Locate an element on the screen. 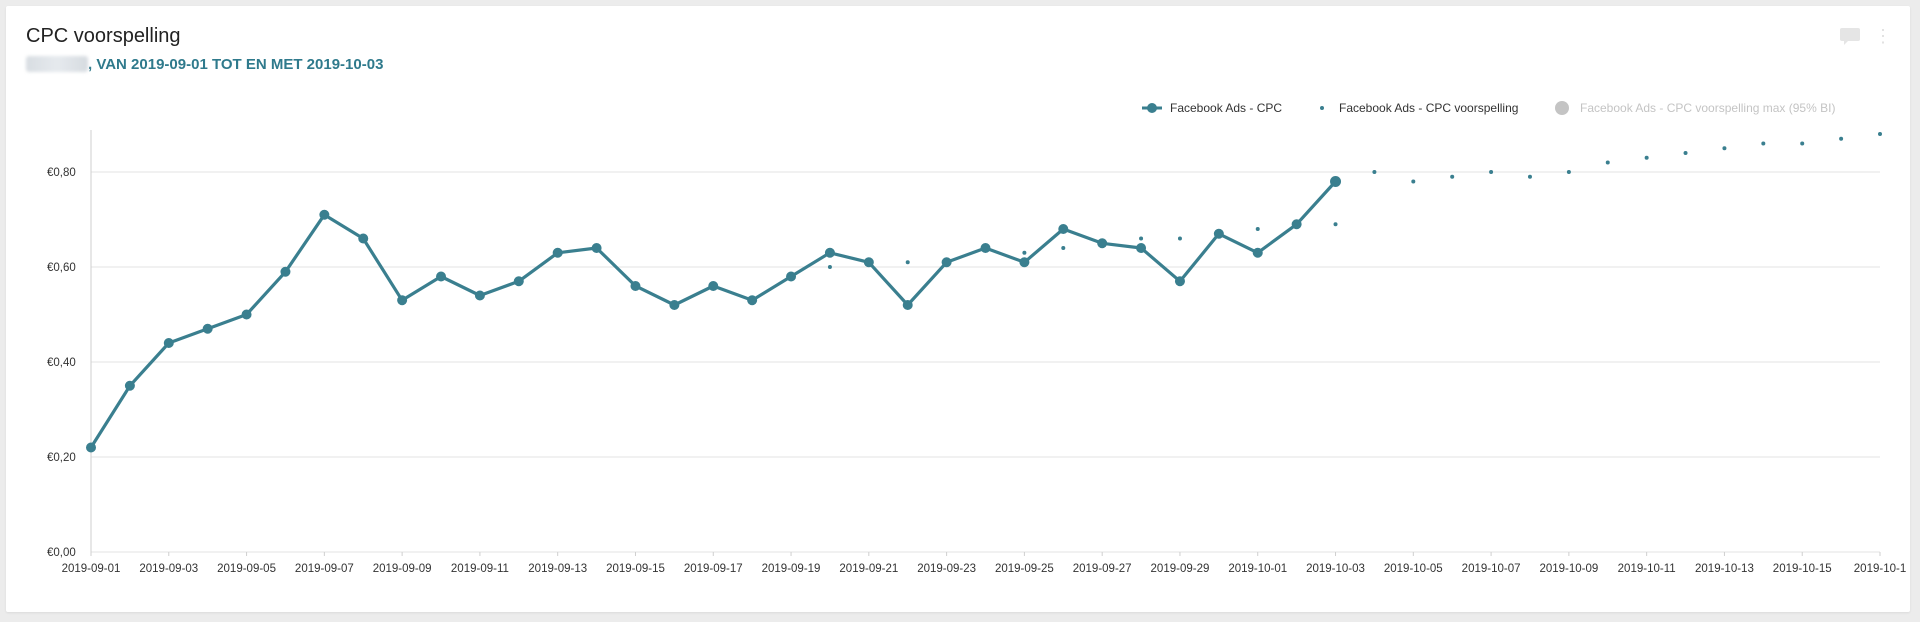 The image size is (1920, 622). x-tick-label: 2019-10-01 is located at coordinates (1257, 569).